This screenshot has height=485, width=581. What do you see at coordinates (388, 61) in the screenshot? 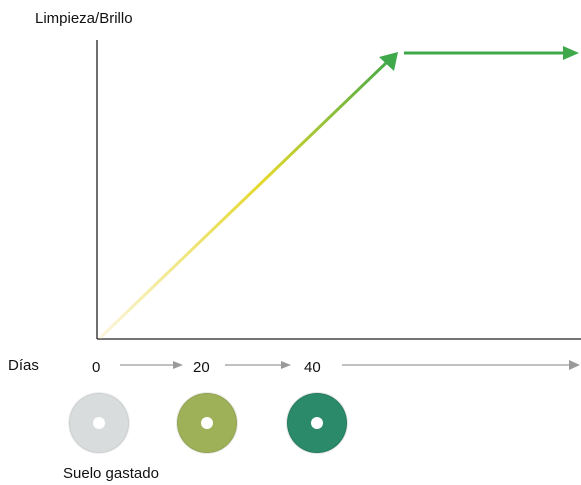
I see `rise-arrowhead` at bounding box center [388, 61].